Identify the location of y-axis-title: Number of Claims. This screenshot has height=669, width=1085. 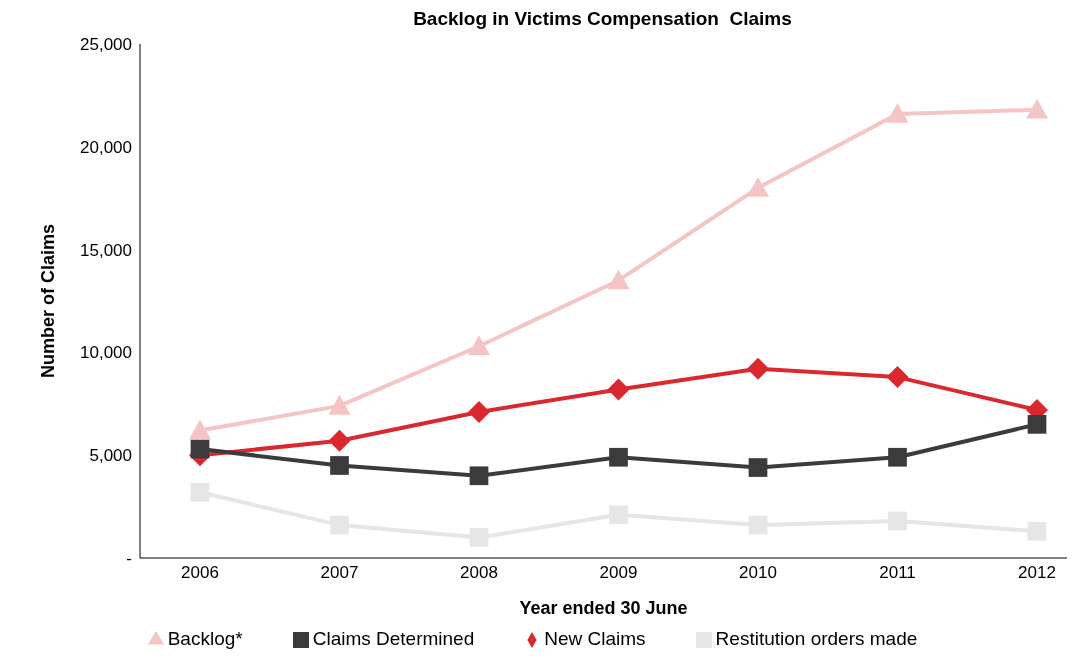
(48, 301).